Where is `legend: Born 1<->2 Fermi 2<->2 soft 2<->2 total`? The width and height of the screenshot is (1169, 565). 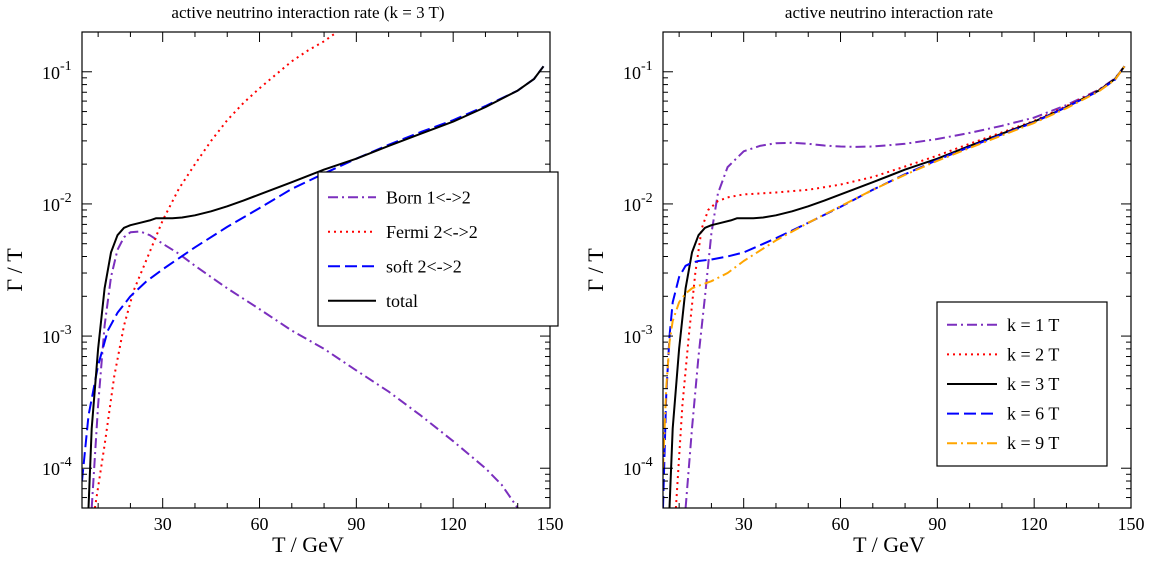
legend: Born 1<->2 Fermi 2<->2 soft 2<->2 total is located at coordinates (438, 249).